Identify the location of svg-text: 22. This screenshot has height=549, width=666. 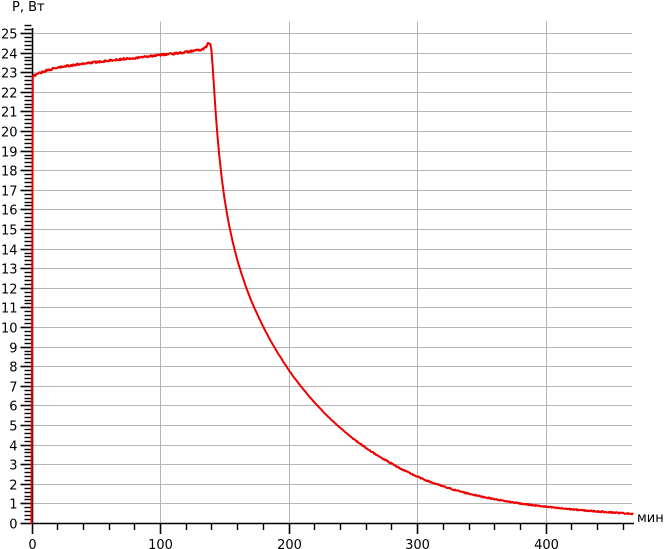
(9, 94).